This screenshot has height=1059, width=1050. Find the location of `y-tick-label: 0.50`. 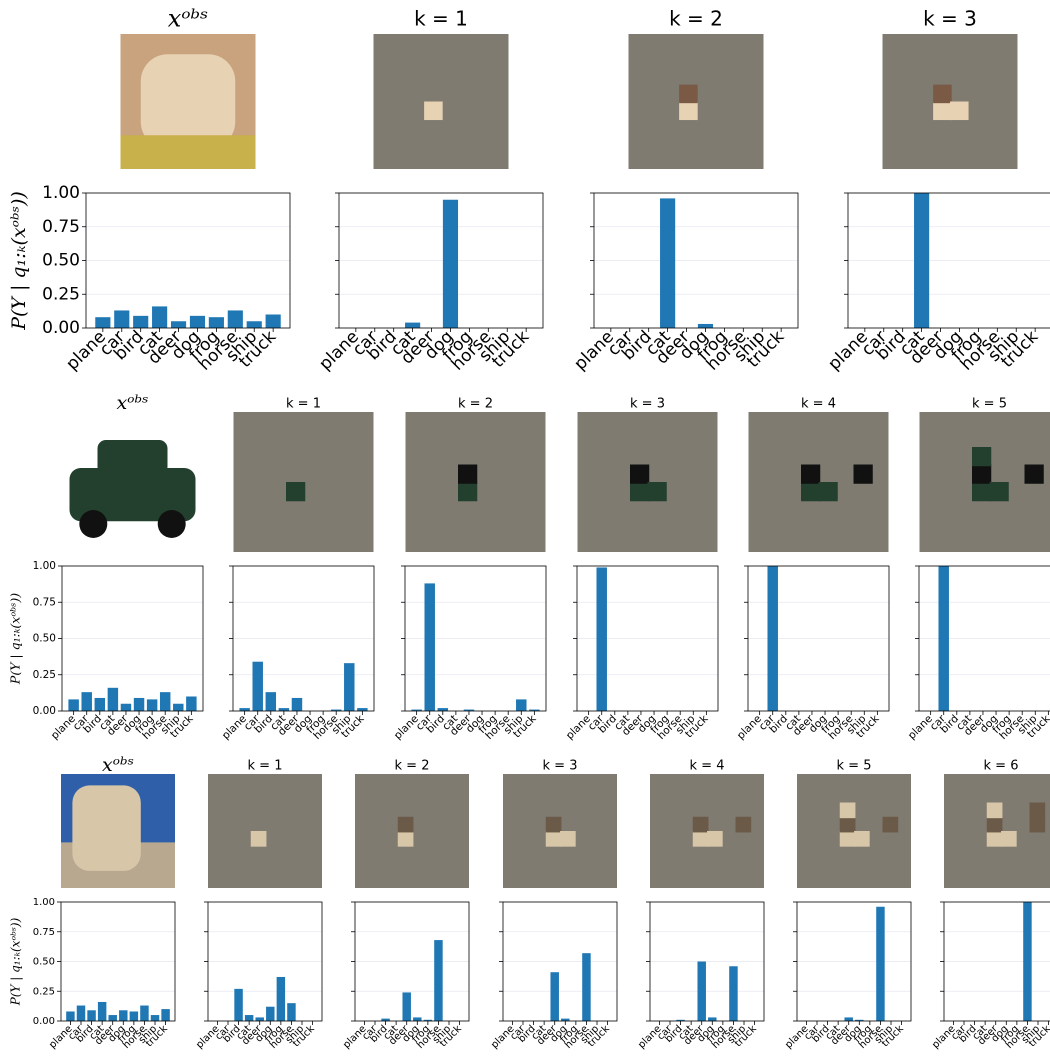

y-tick-label: 0.50 is located at coordinates (61, 261).